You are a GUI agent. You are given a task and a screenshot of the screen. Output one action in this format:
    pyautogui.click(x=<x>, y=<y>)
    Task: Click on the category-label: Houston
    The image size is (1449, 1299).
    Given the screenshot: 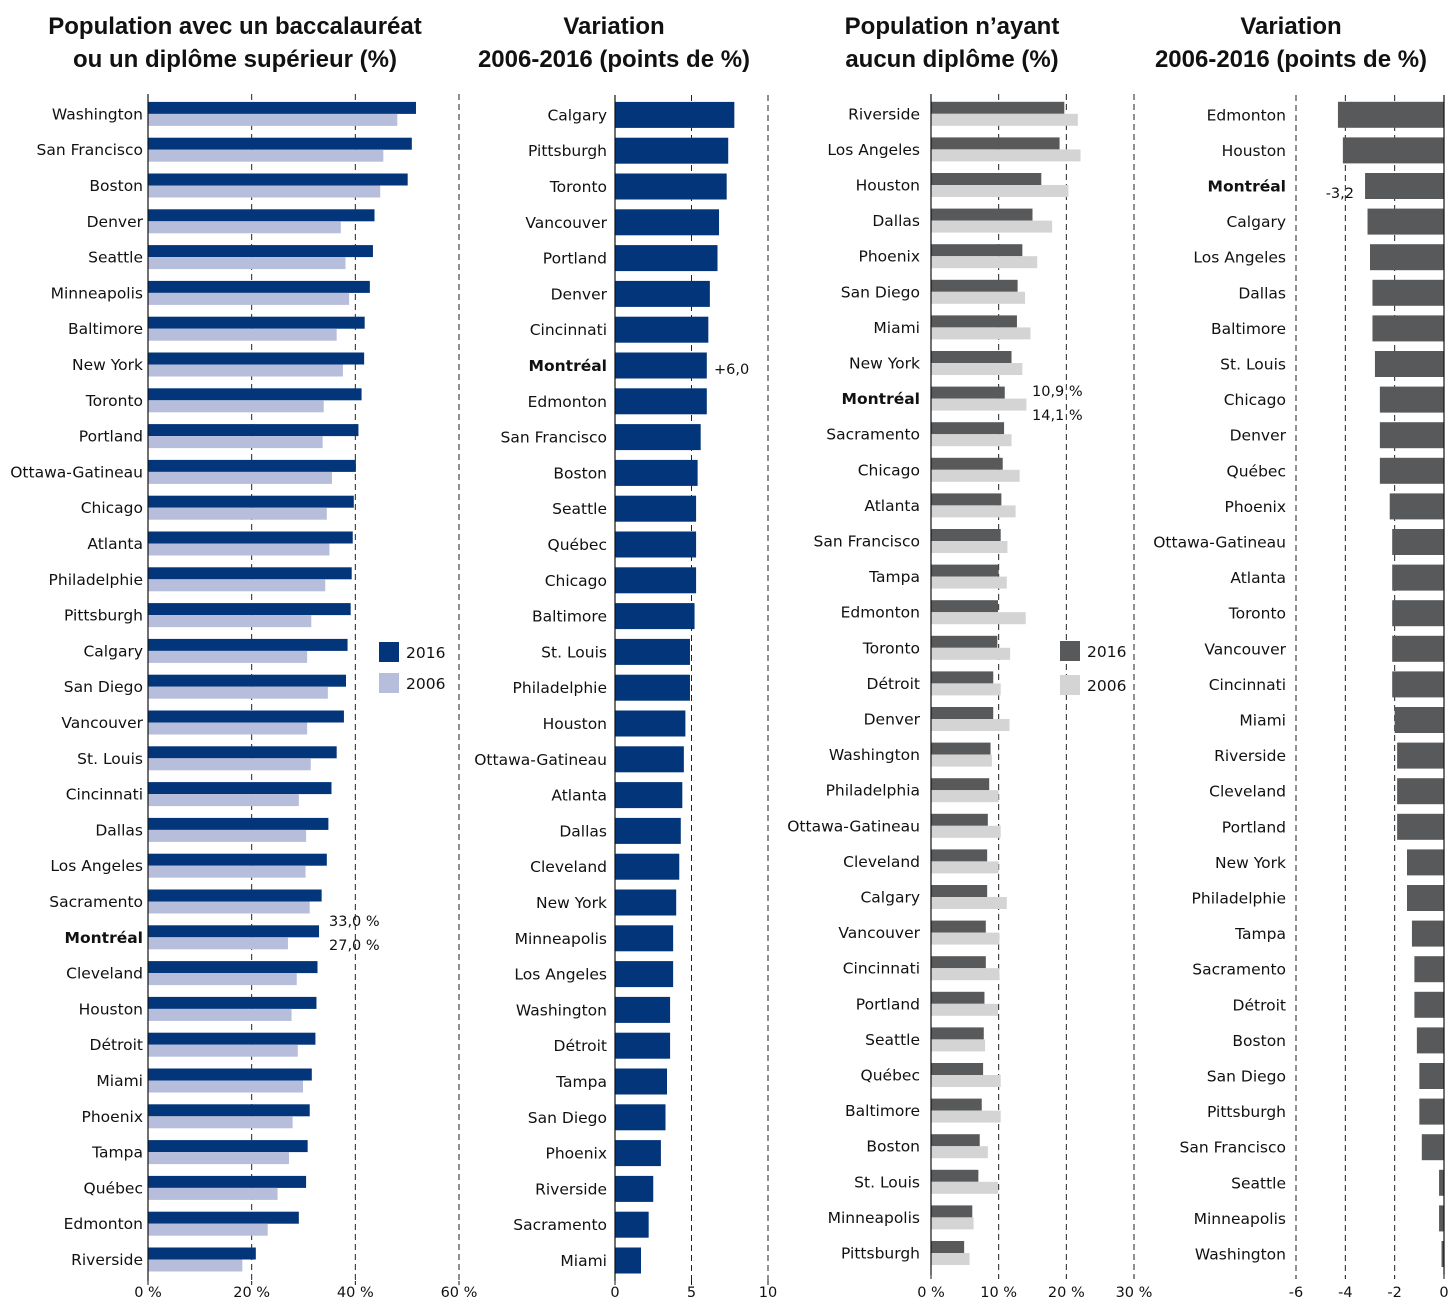 What is the action you would take?
    pyautogui.click(x=888, y=186)
    